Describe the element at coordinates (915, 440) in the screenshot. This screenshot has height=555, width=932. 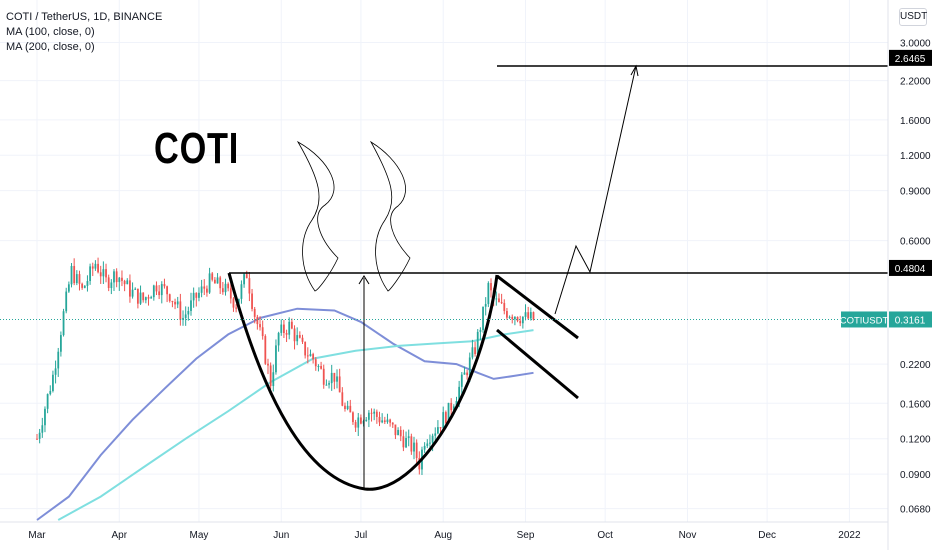
I see `y-tick-label: 0.1200` at that location.